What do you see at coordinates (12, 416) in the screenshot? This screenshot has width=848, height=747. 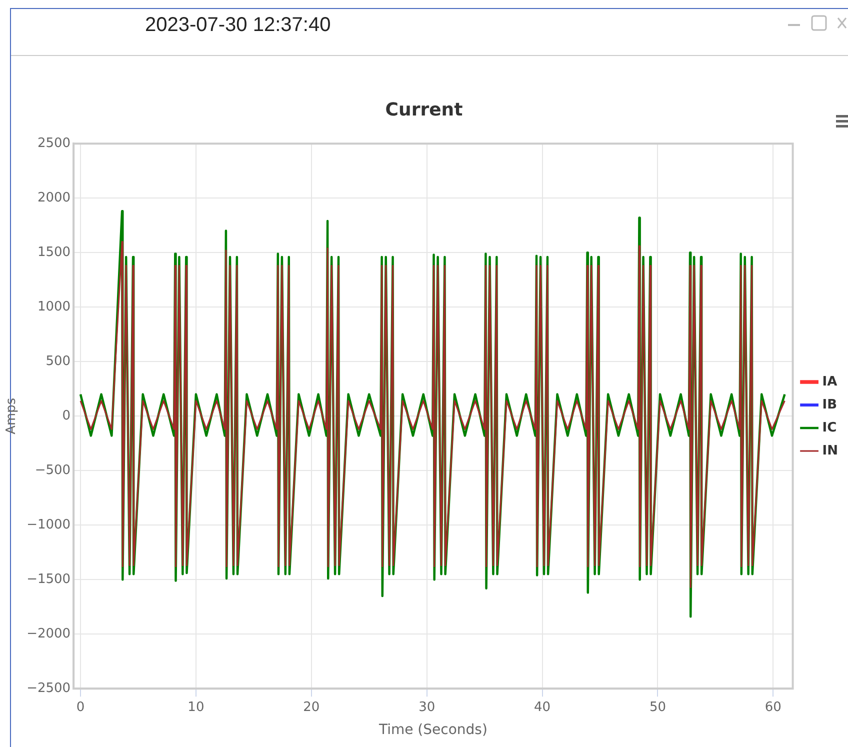 I see `y-axis-title: Amps` at bounding box center [12, 416].